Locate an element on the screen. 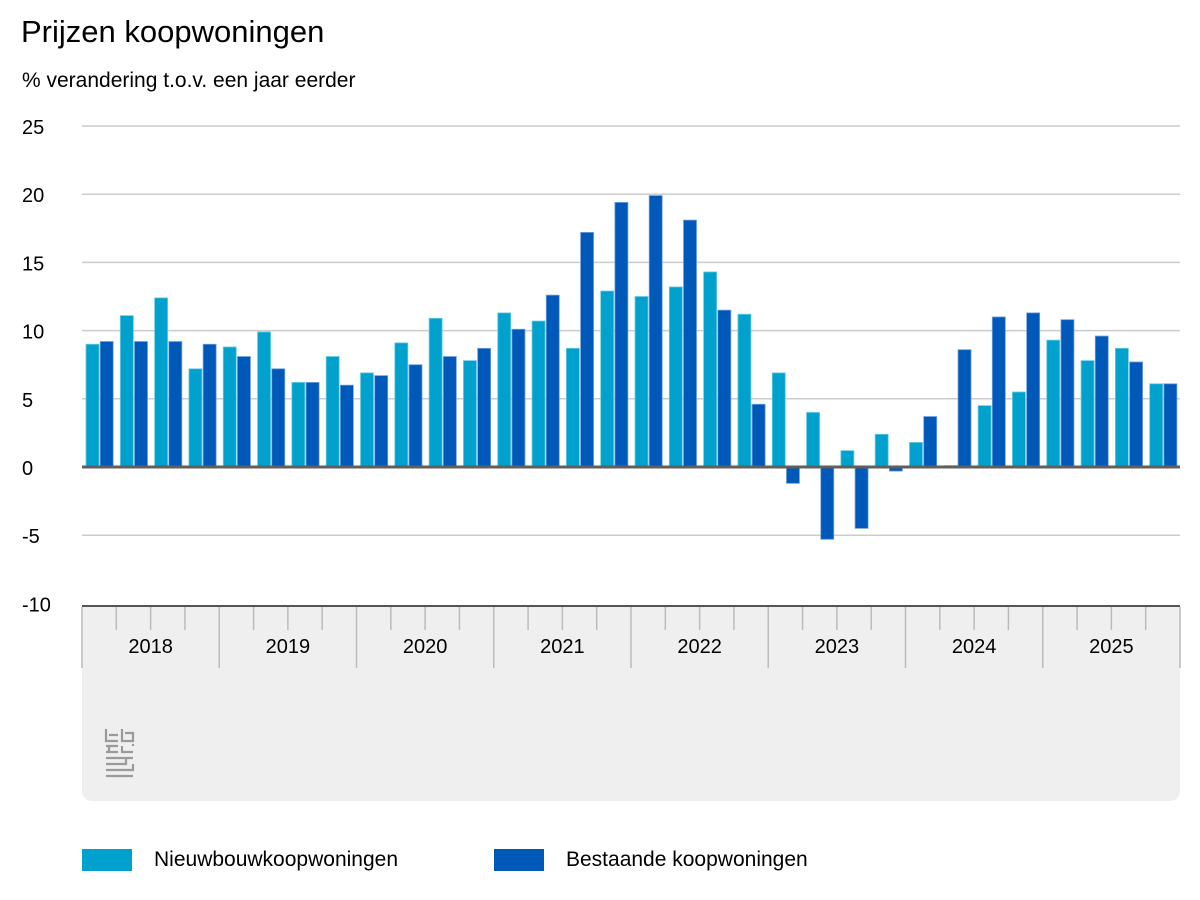 Image resolution: width=1200 pixels, height=900 pixels. legend-label: Bestaande koopwoningen is located at coordinates (687, 859).